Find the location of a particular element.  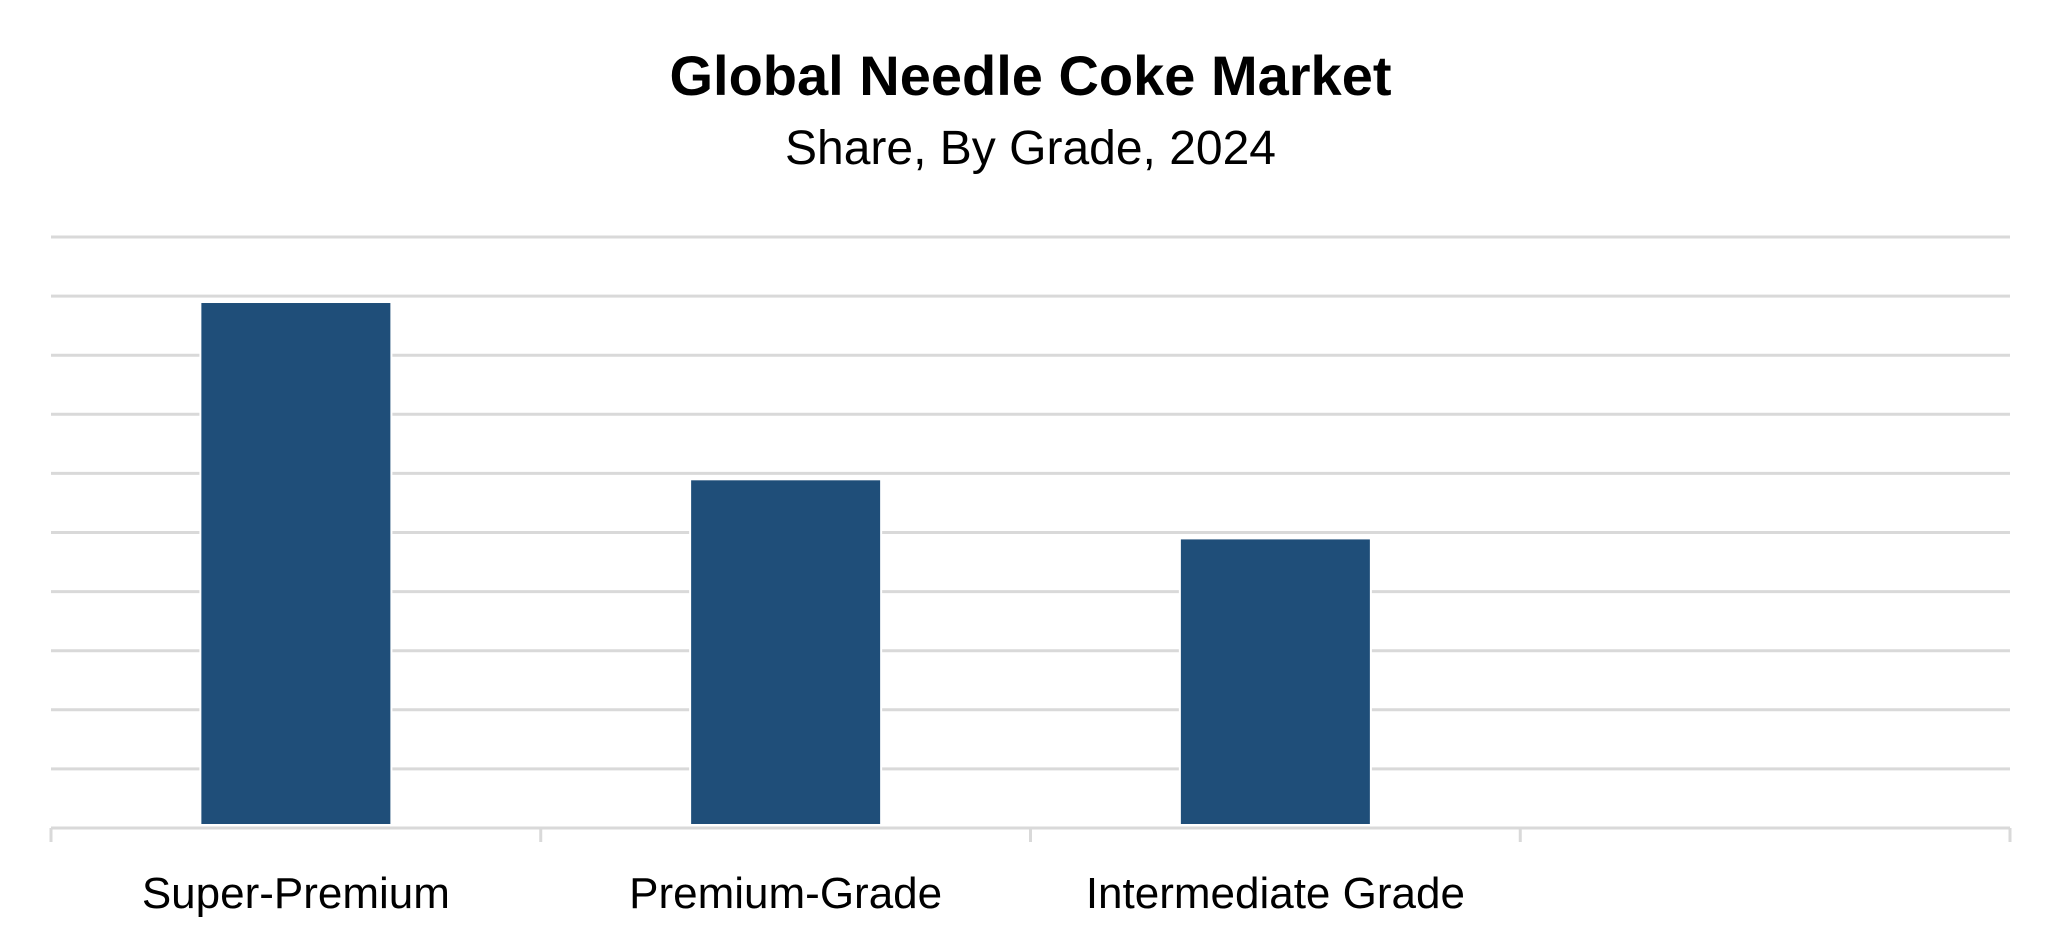

chart-subtitle: Share, By Grade, 2024 is located at coordinates (1030, 148).